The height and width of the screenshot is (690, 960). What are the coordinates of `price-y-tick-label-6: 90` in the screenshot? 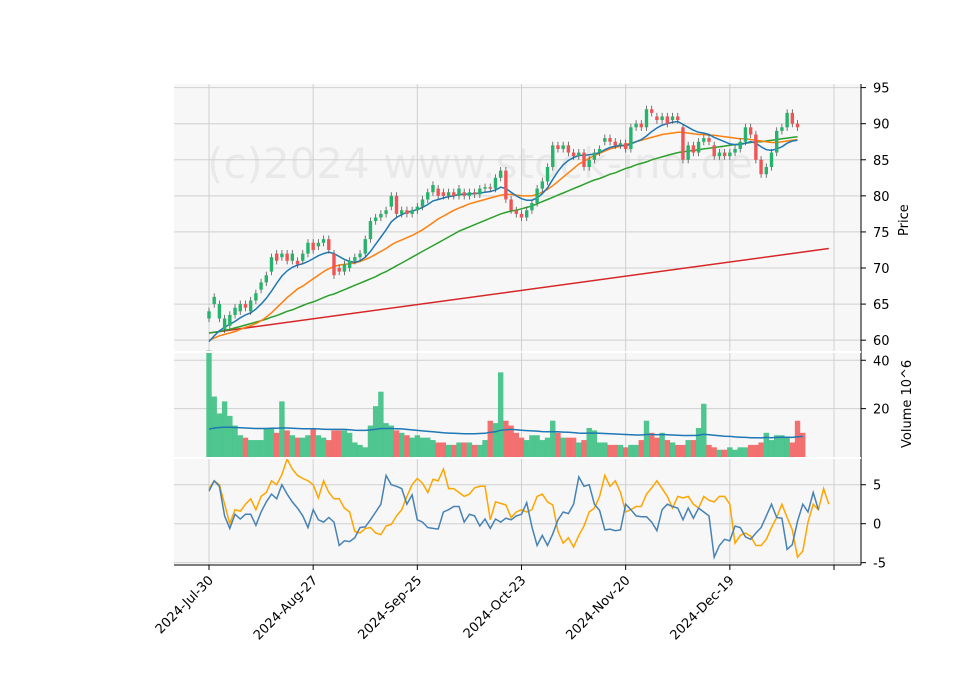 It's located at (881, 125).